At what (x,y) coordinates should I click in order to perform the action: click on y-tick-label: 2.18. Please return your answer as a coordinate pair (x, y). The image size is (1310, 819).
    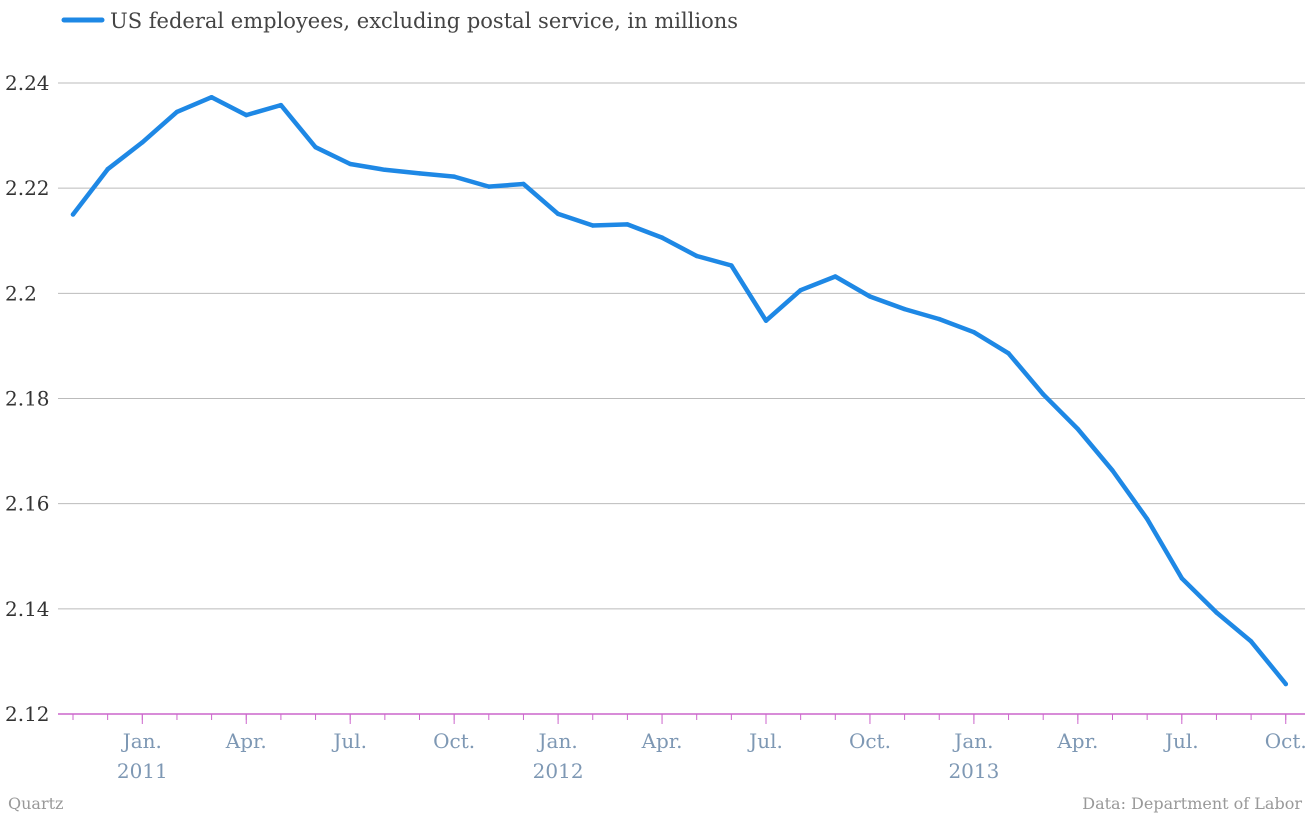
    Looking at the image, I should click on (27, 399).